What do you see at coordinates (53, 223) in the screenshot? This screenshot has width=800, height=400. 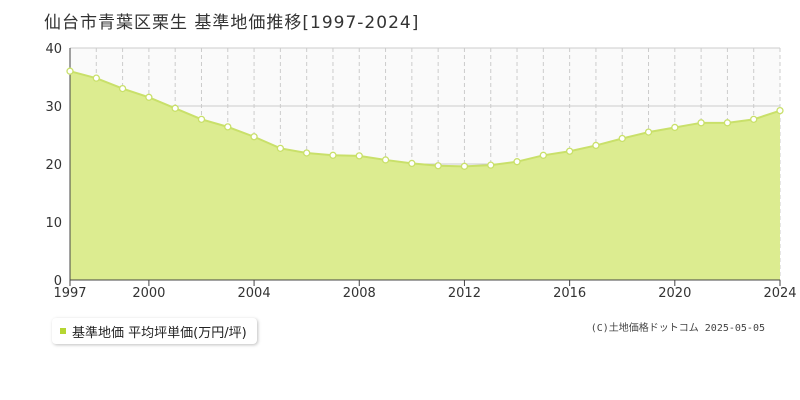 I see `y-tick-label: 10` at bounding box center [53, 223].